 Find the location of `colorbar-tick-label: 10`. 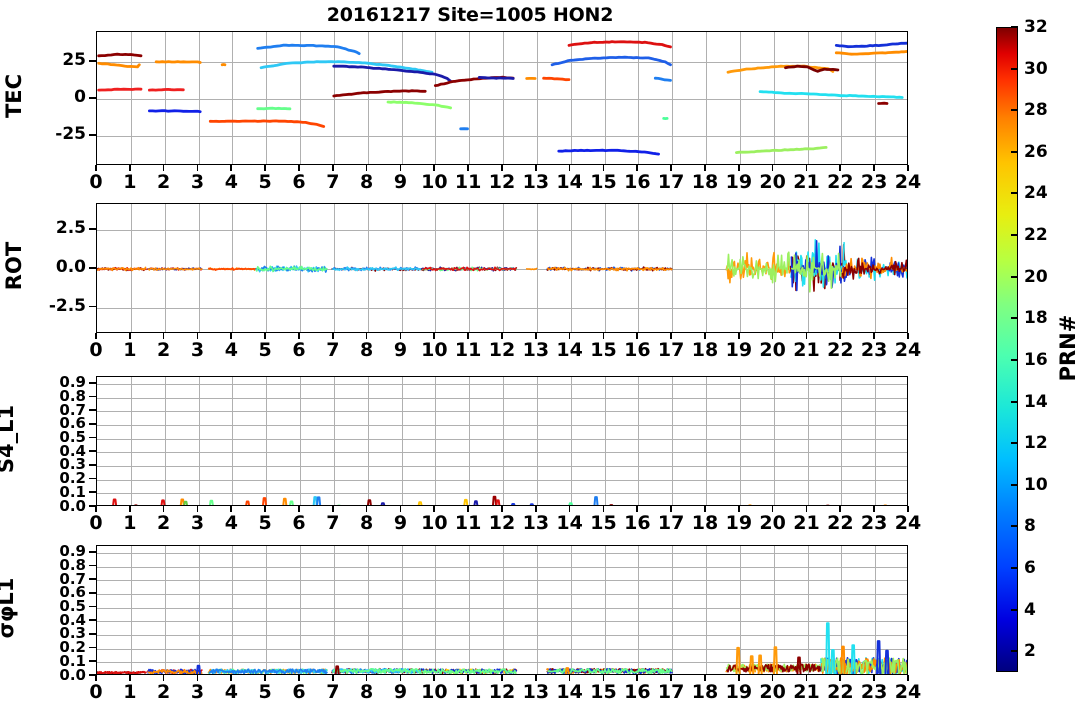

colorbar-tick-label: 10 is located at coordinates (1036, 484).